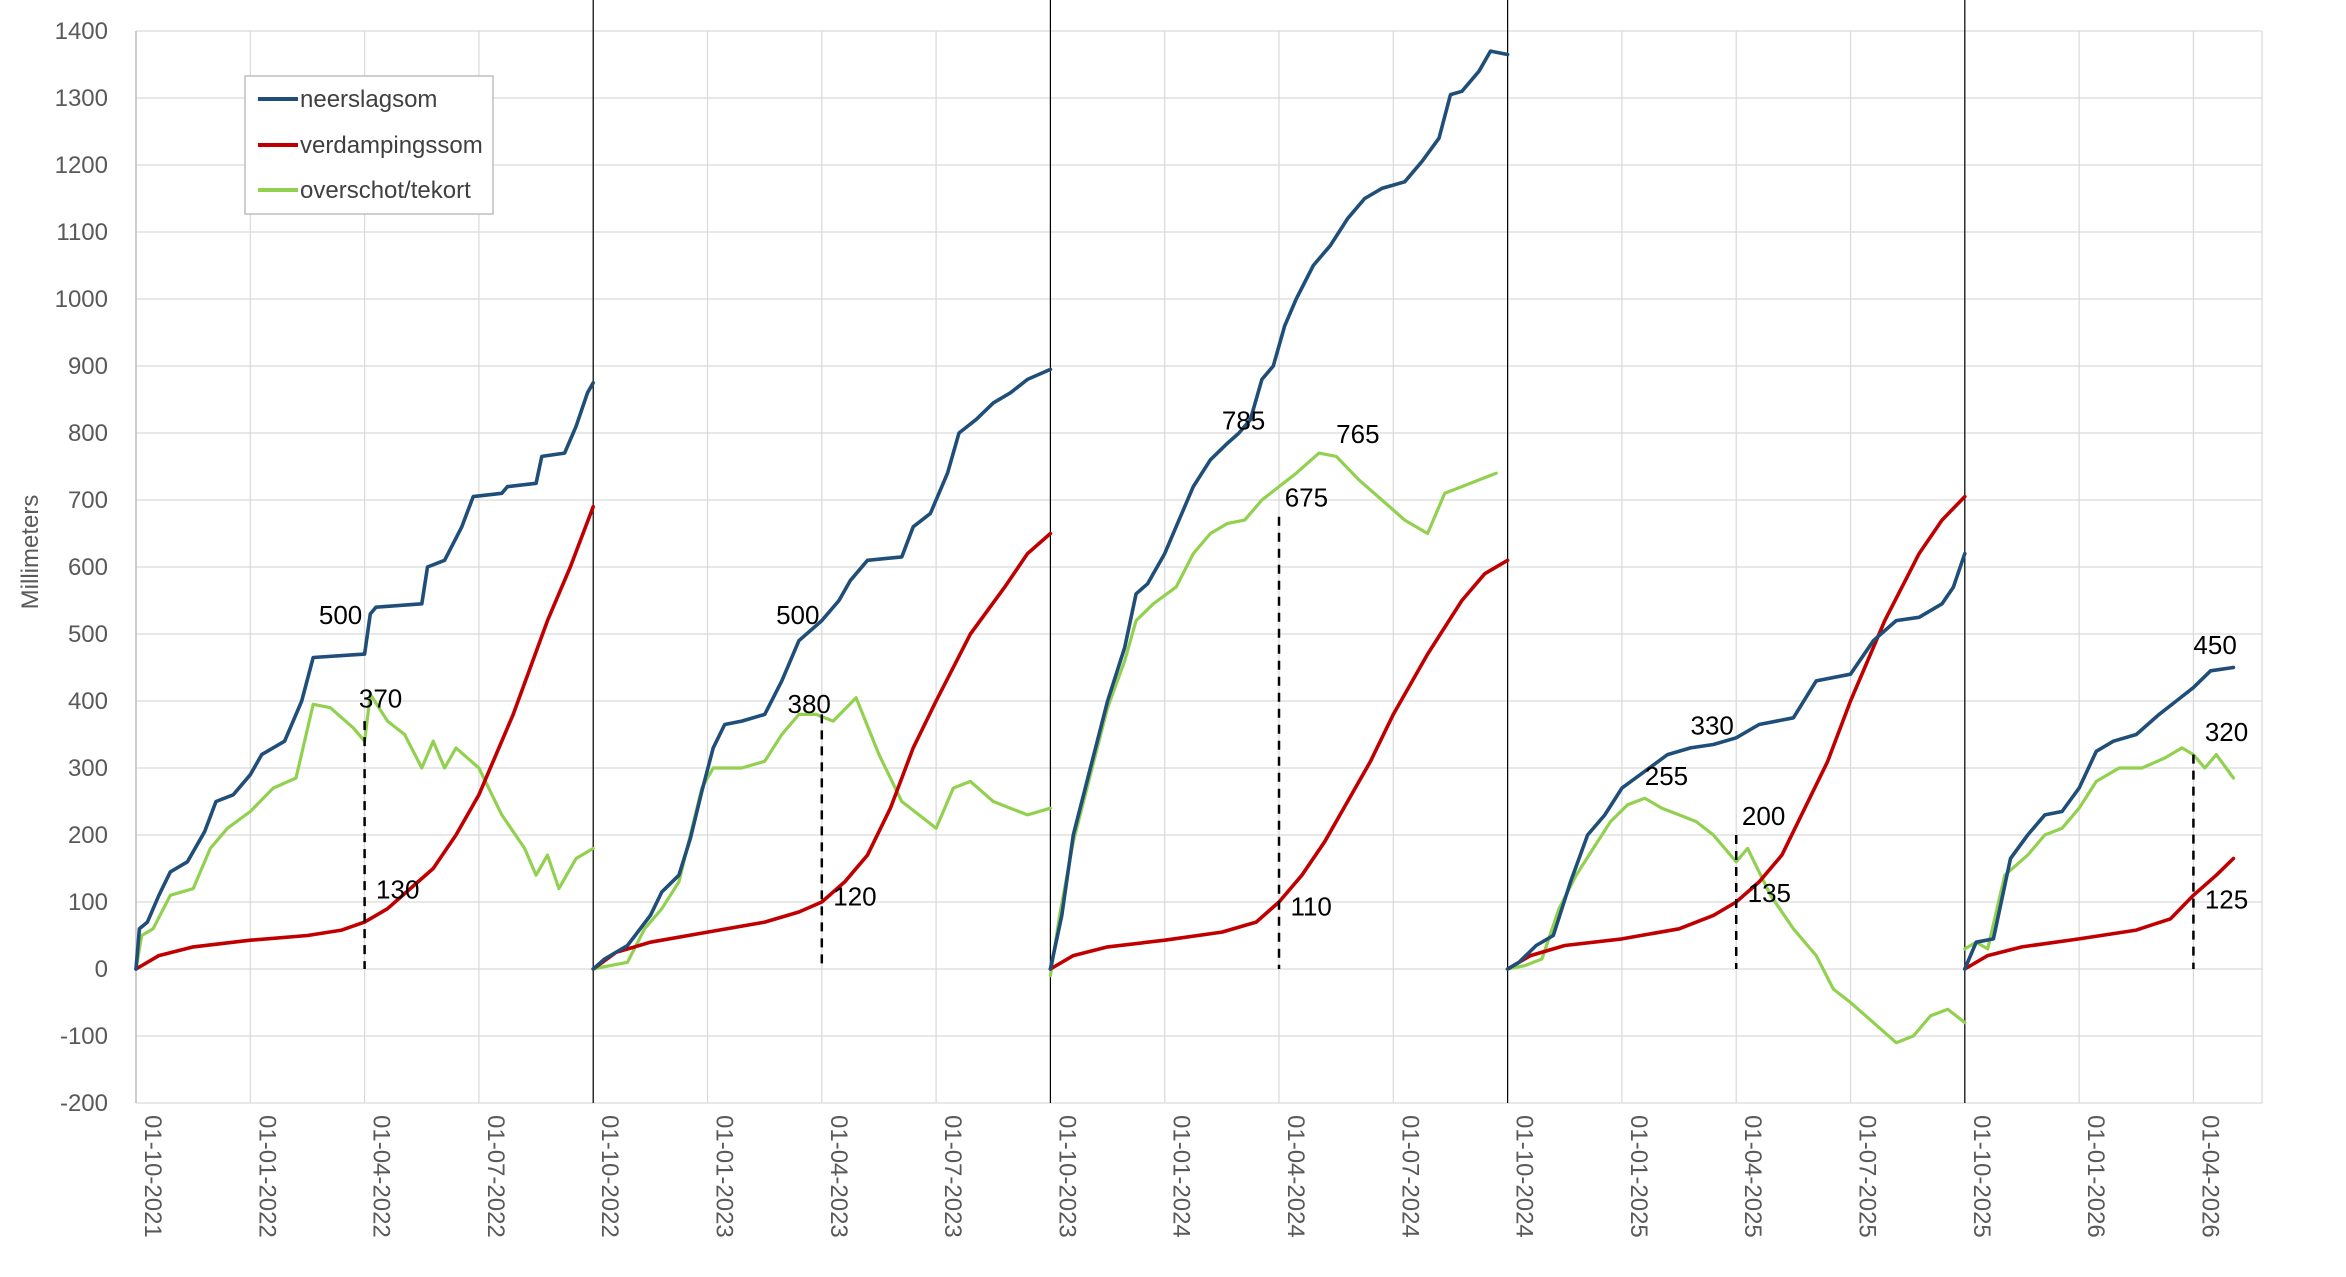 The height and width of the screenshot is (1277, 2346). Describe the element at coordinates (81, 98) in the screenshot. I see `y-tick-label: 1300` at that location.